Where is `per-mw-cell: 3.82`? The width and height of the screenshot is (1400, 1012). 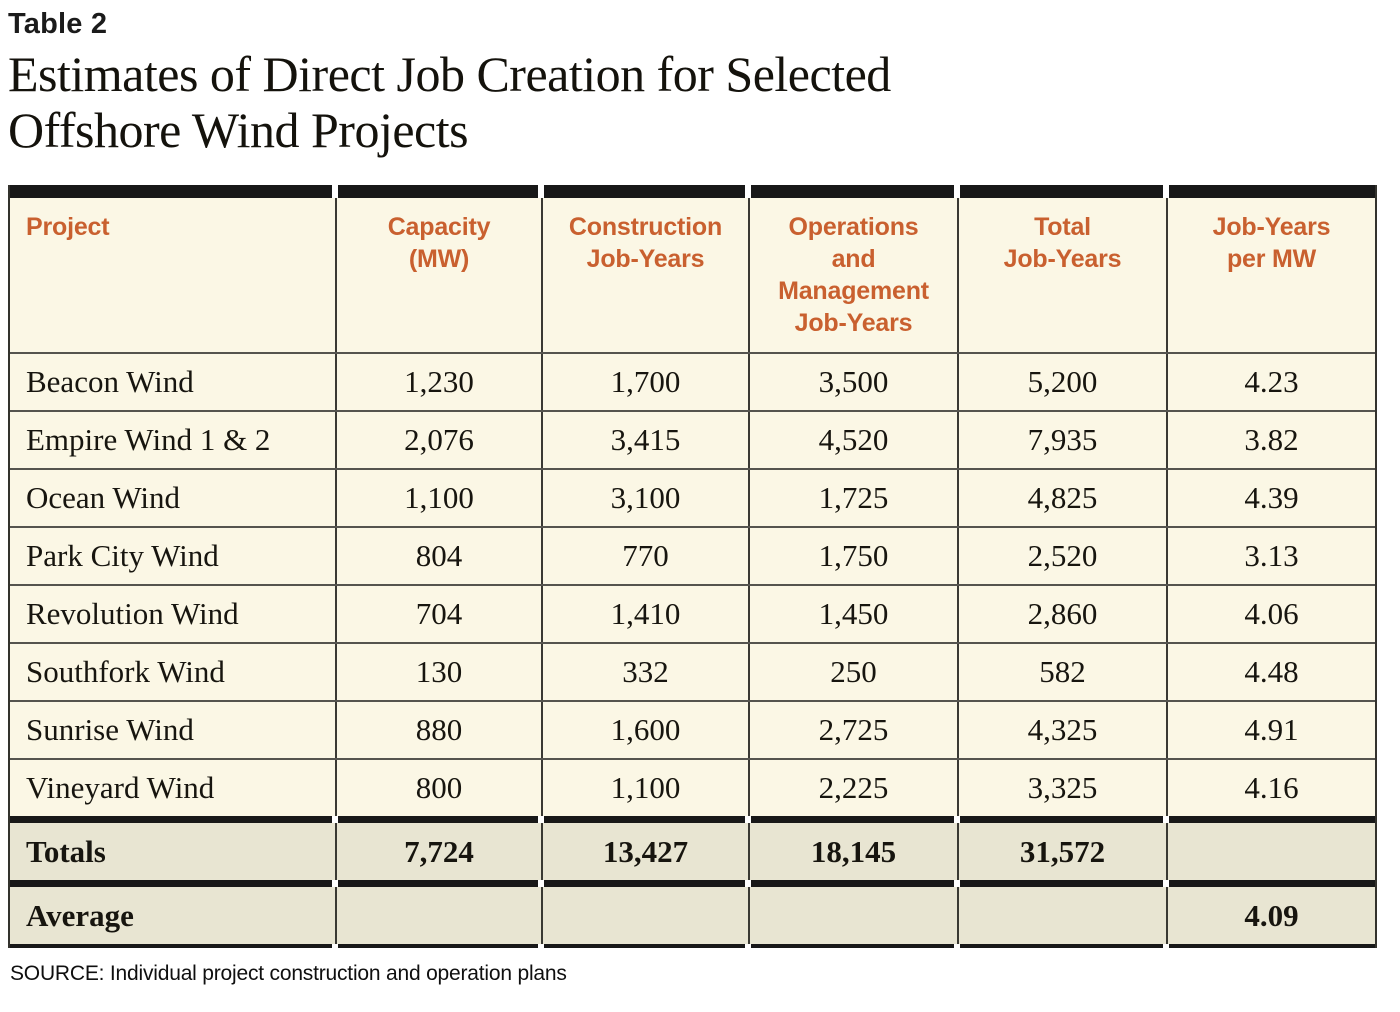 per-mw-cell: 3.82 is located at coordinates (1270, 440).